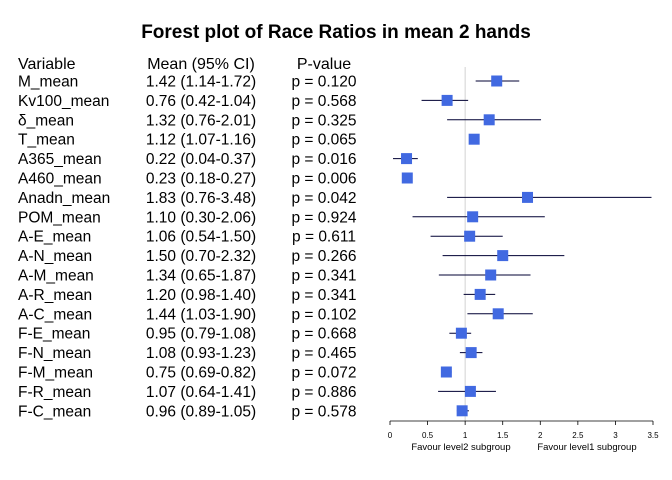  I want to click on row-variable-label: A-R_mean, so click(55, 295).